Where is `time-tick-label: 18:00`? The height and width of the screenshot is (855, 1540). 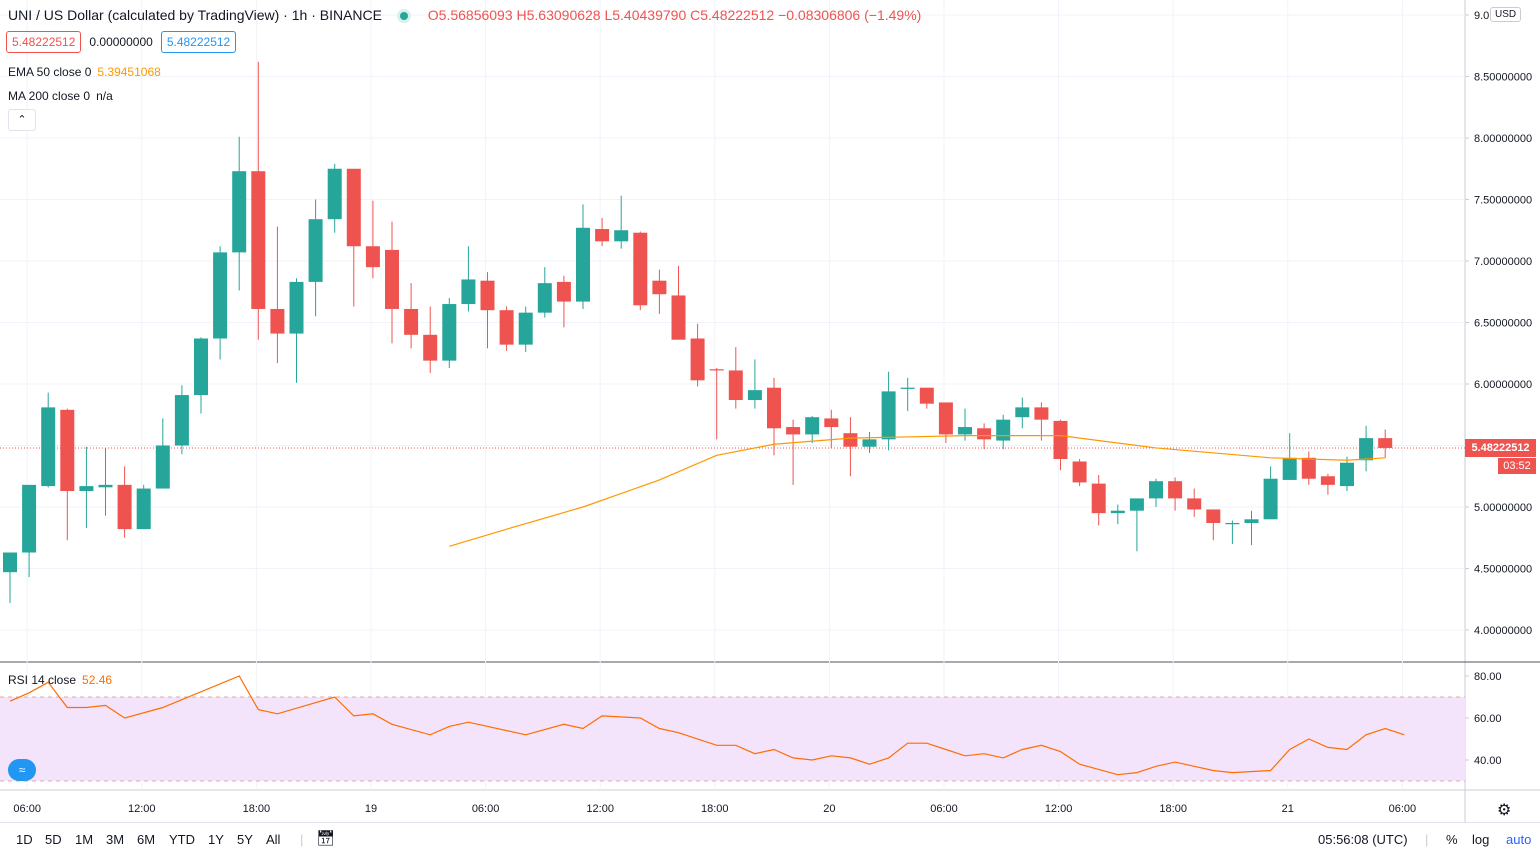
time-tick-label: 18:00 is located at coordinates (1173, 809).